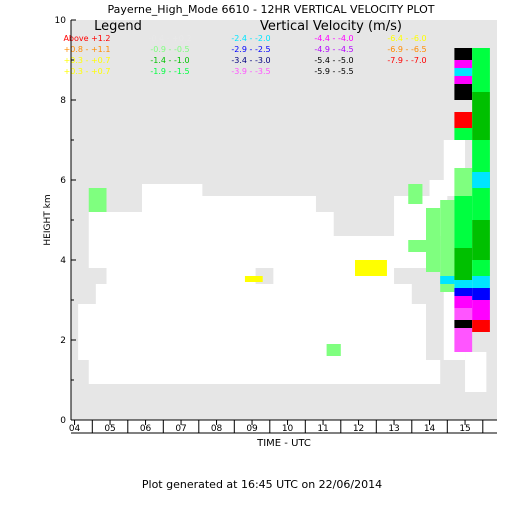  Describe the element at coordinates (250, 71) in the screenshot. I see `legend-entry: -3.9 - -3.5` at that location.